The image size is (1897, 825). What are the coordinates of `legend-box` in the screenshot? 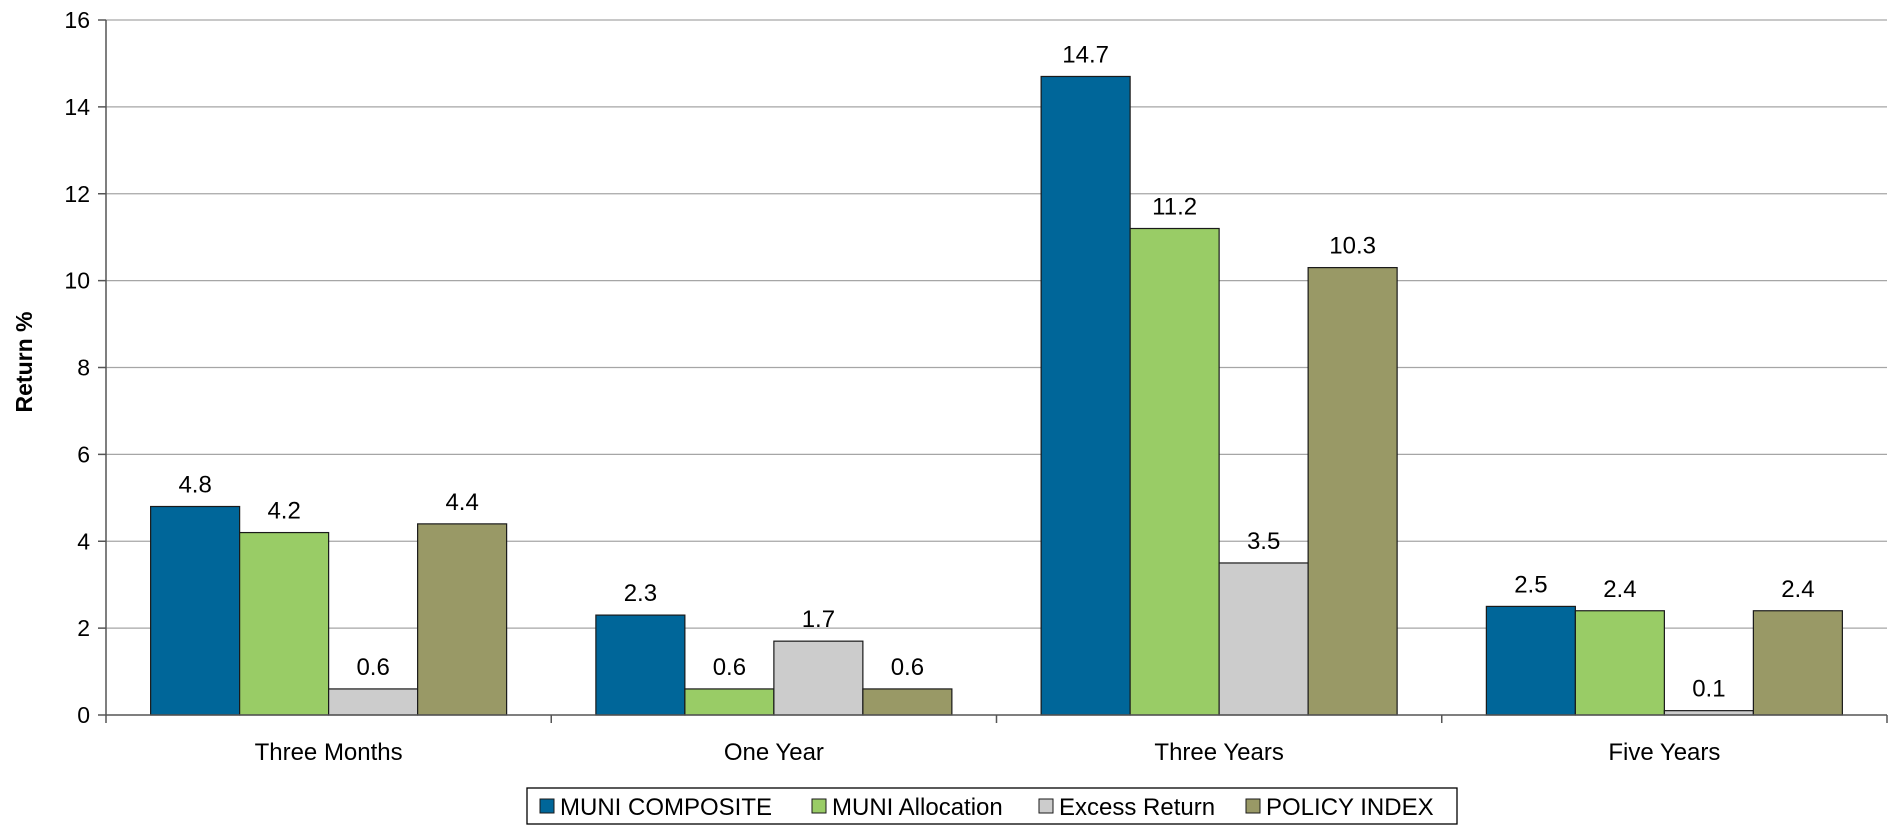 It's located at (992, 806).